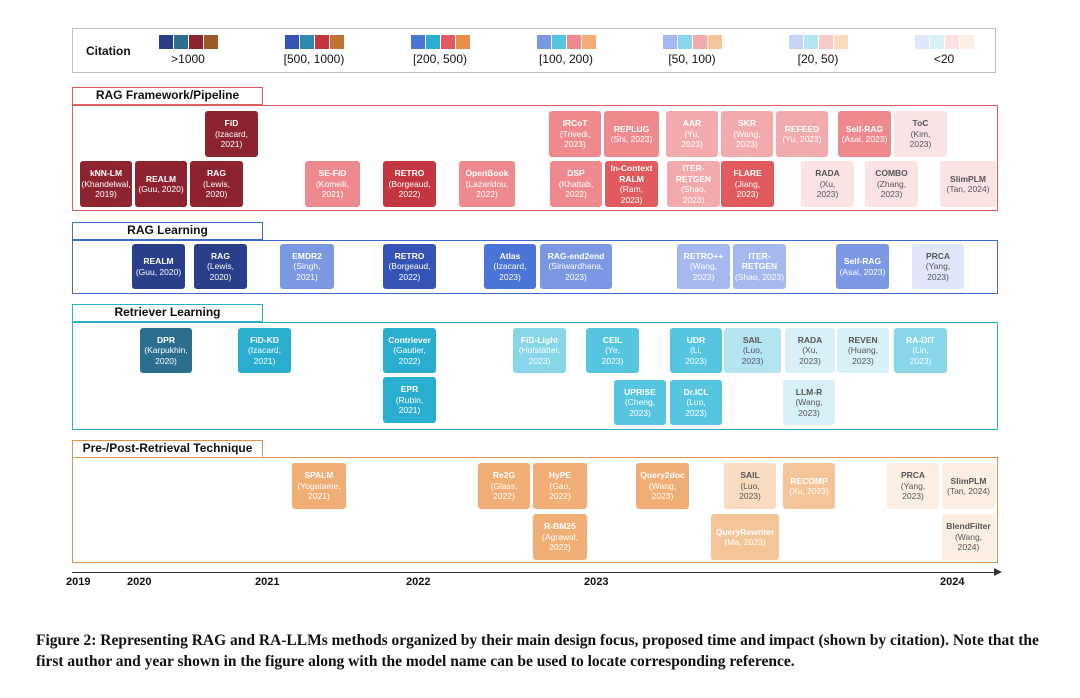  Describe the element at coordinates (809, 480) in the screenshot. I see `method-name: RECOMP` at that location.